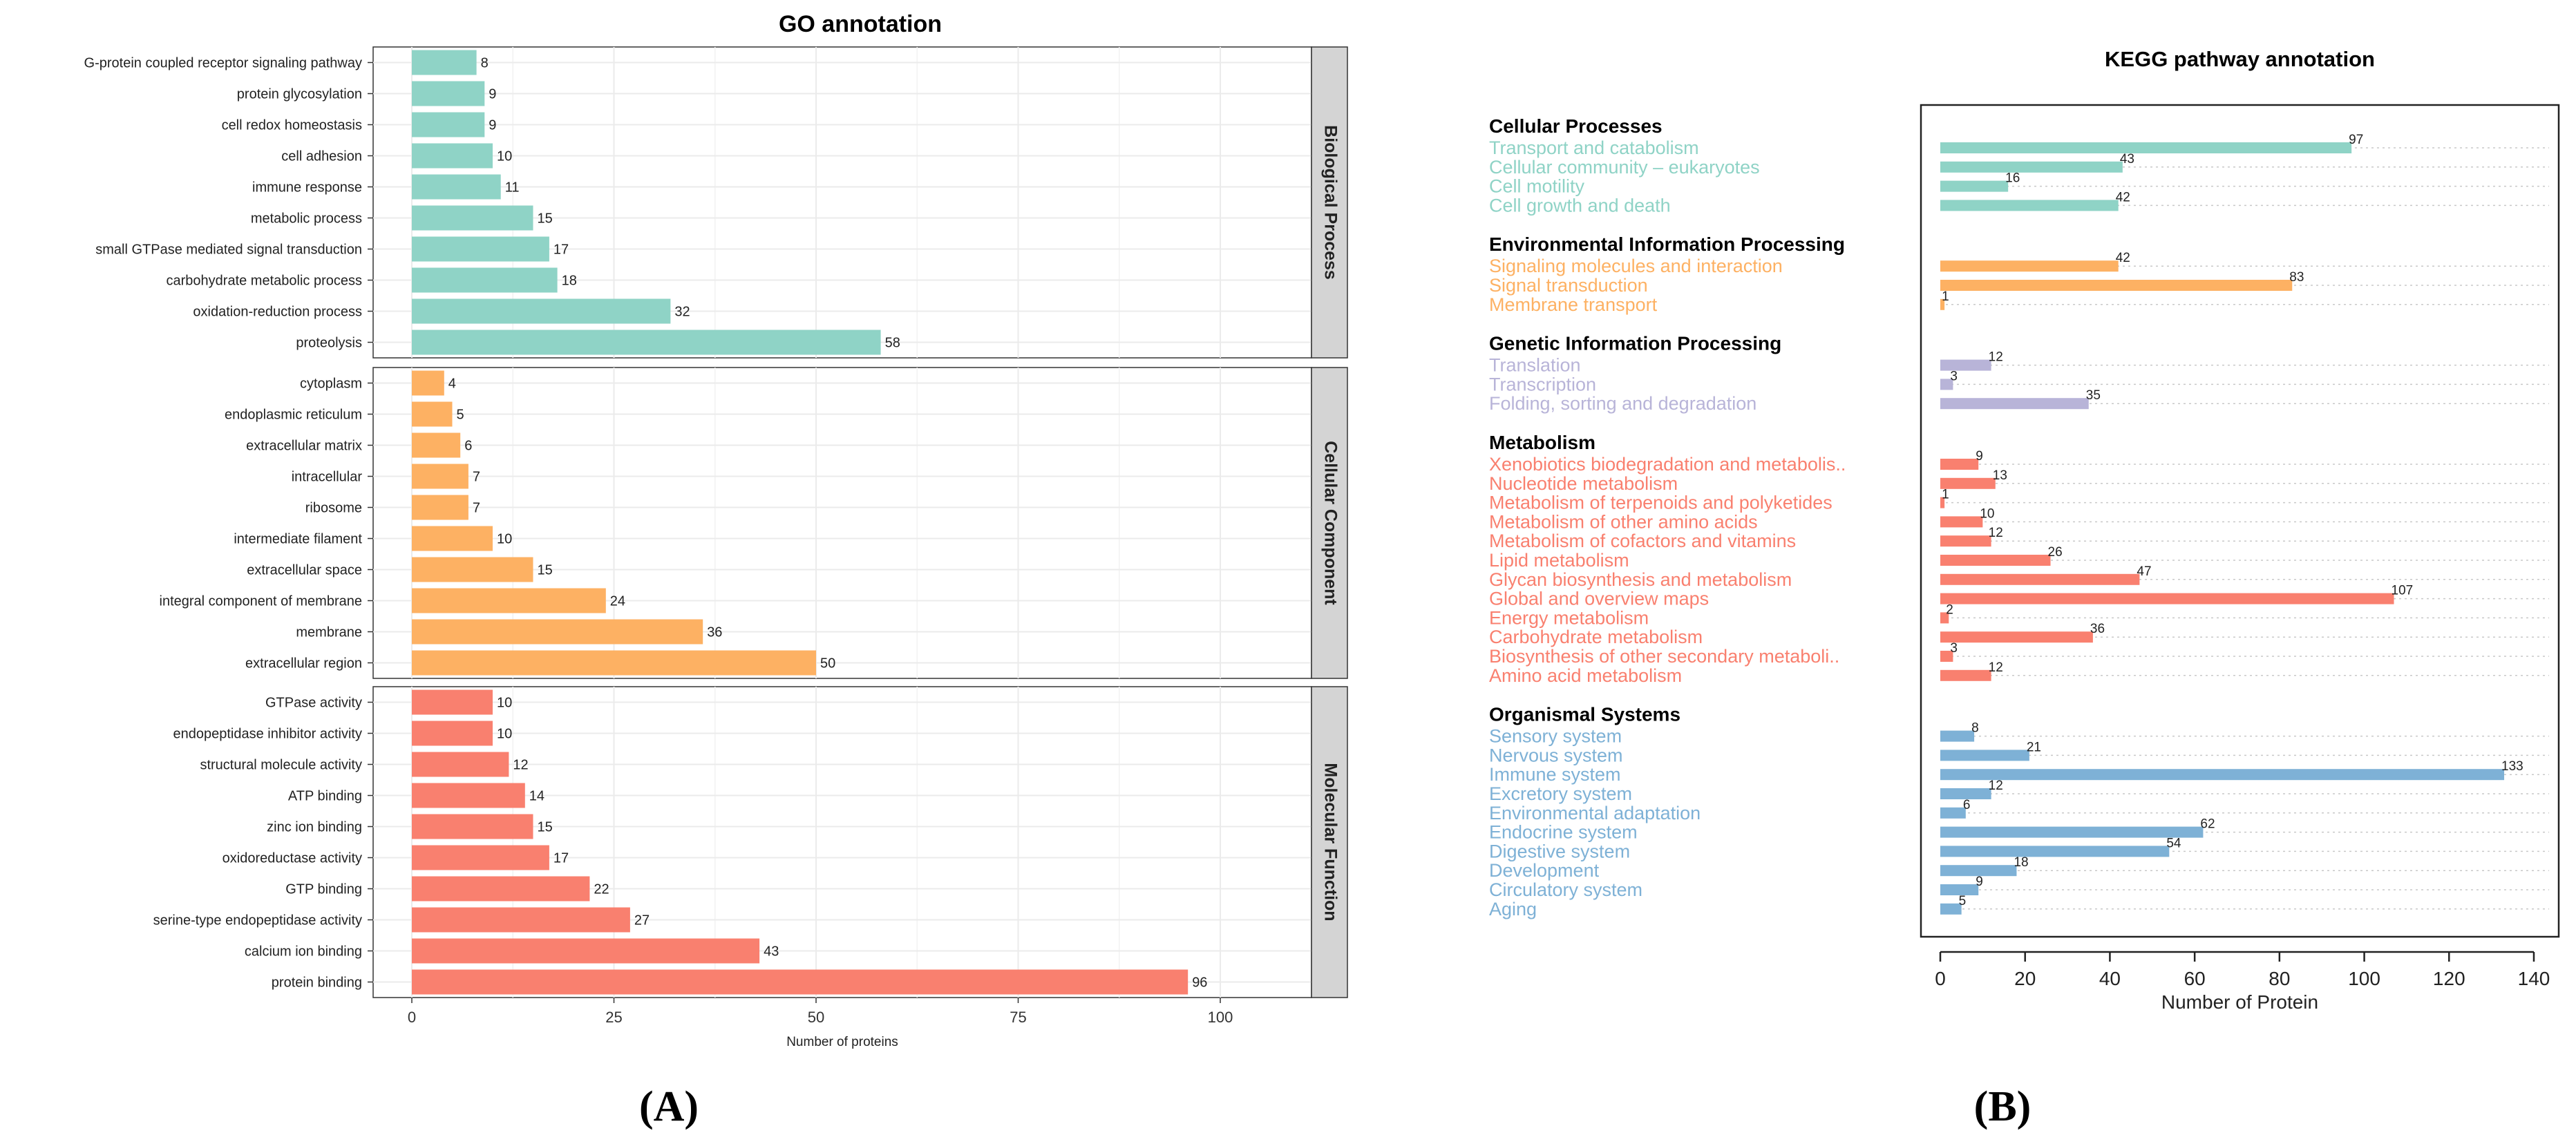 This screenshot has width=2576, height=1144. What do you see at coordinates (468, 795) in the screenshot?
I see `go-bar-atp-binding` at bounding box center [468, 795].